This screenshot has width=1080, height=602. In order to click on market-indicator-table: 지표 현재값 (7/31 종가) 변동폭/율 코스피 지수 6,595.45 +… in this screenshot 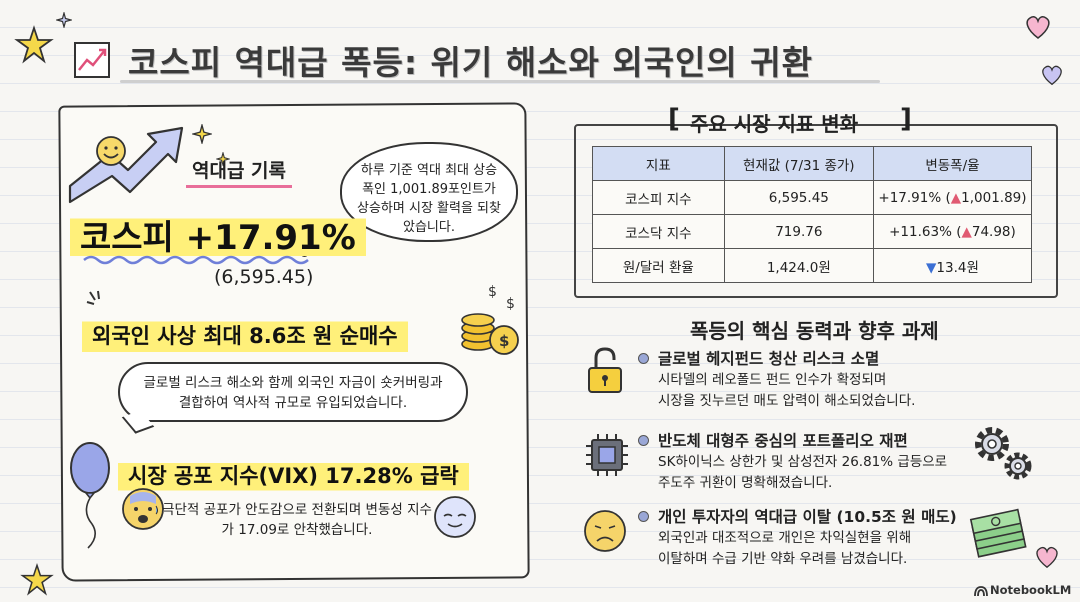, I will do `click(812, 214)`.